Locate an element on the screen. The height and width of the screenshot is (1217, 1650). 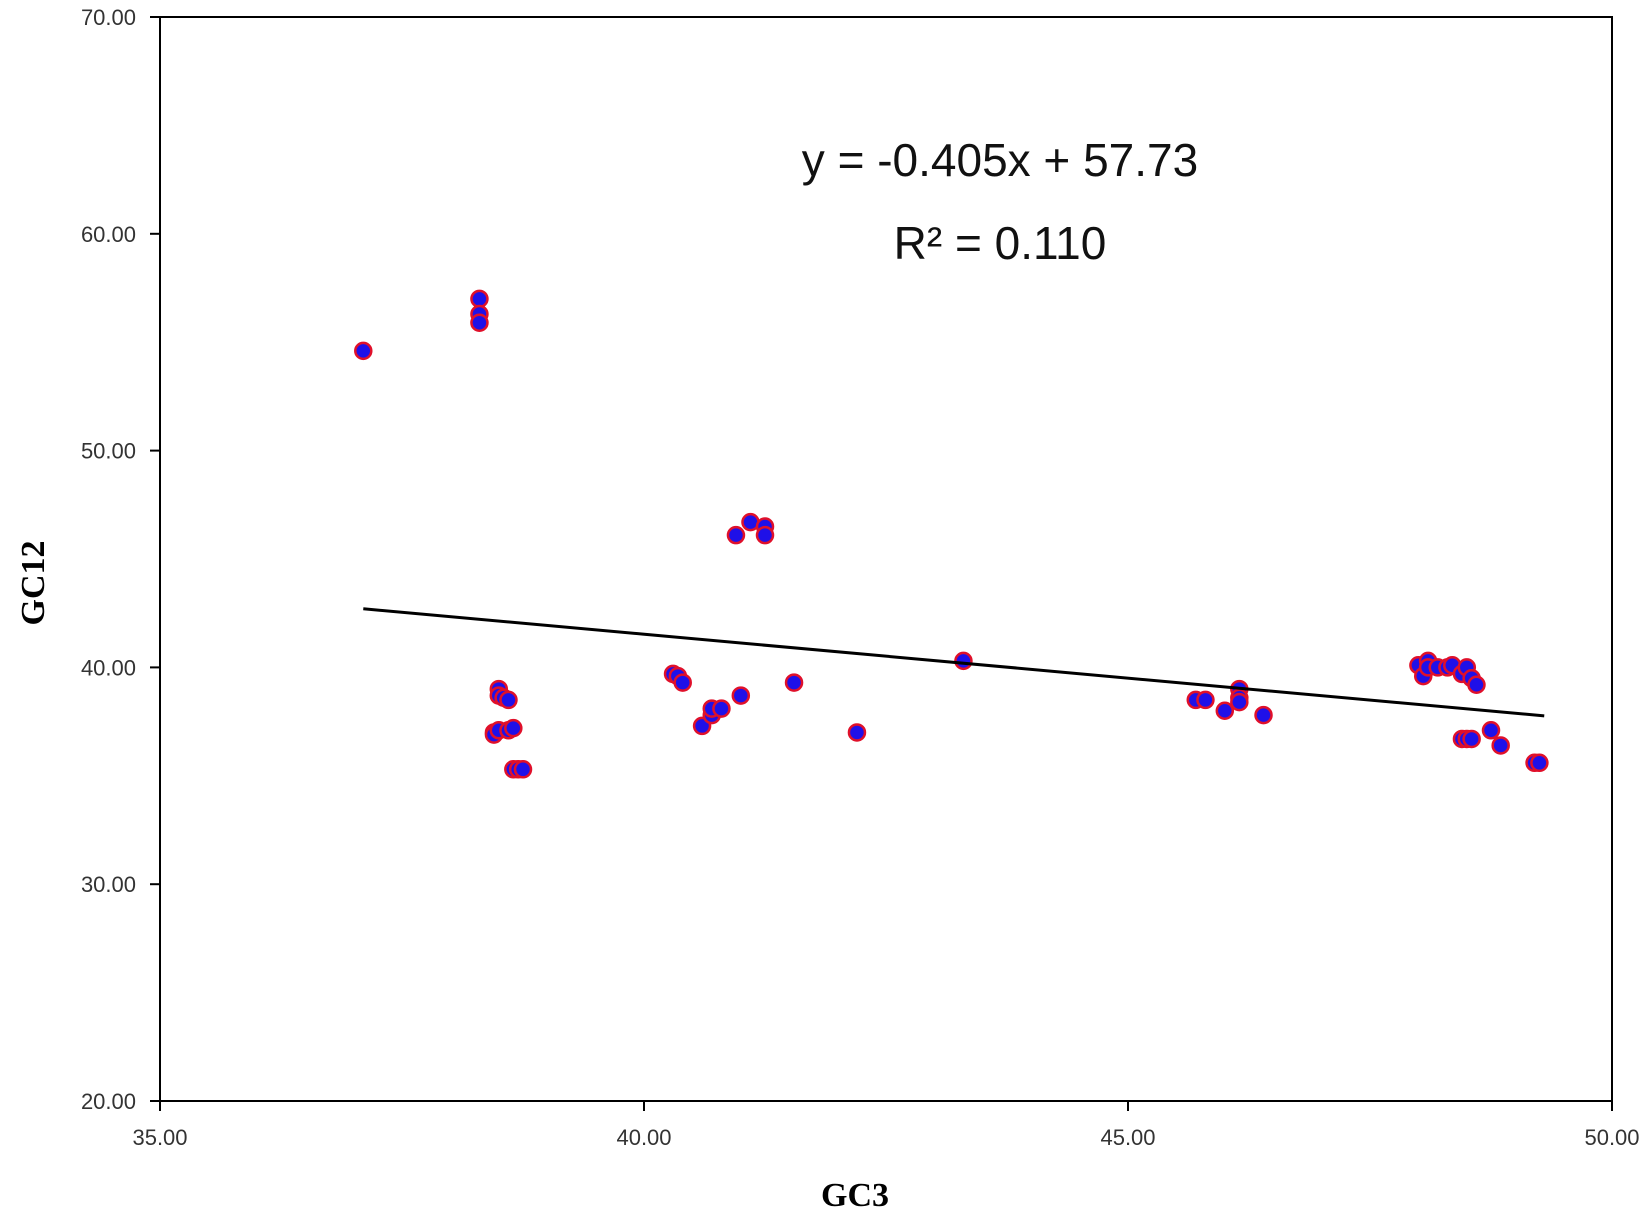
trendline-equation: y = -0.405x + 57.73 is located at coordinates (1000, 160).